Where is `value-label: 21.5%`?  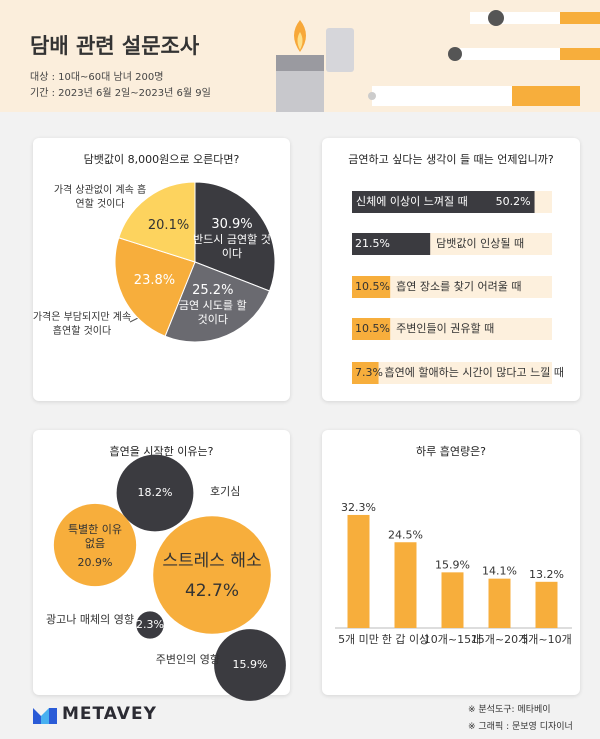
value-label: 21.5% is located at coordinates (372, 243).